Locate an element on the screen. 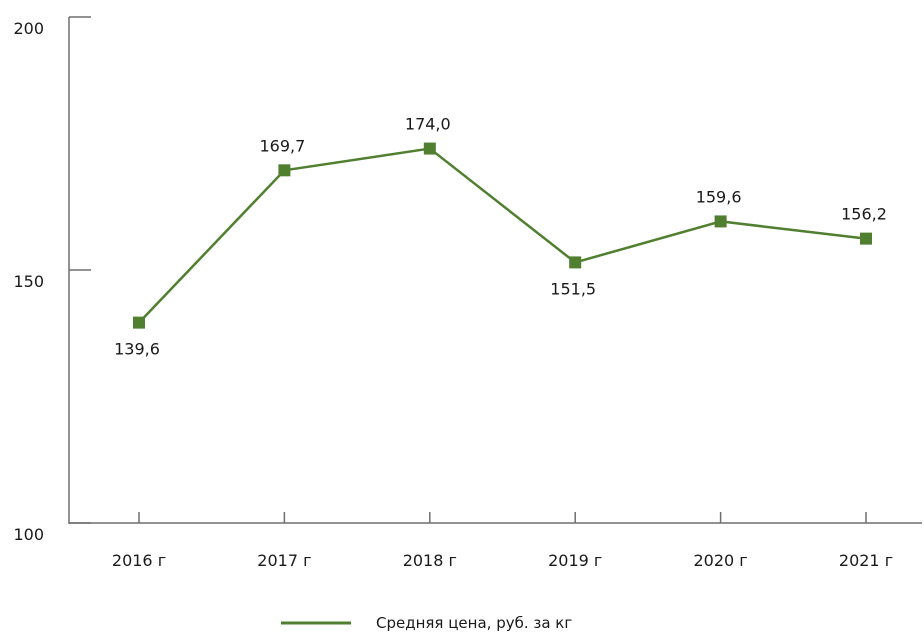  data-label: 174,0 is located at coordinates (428, 124).